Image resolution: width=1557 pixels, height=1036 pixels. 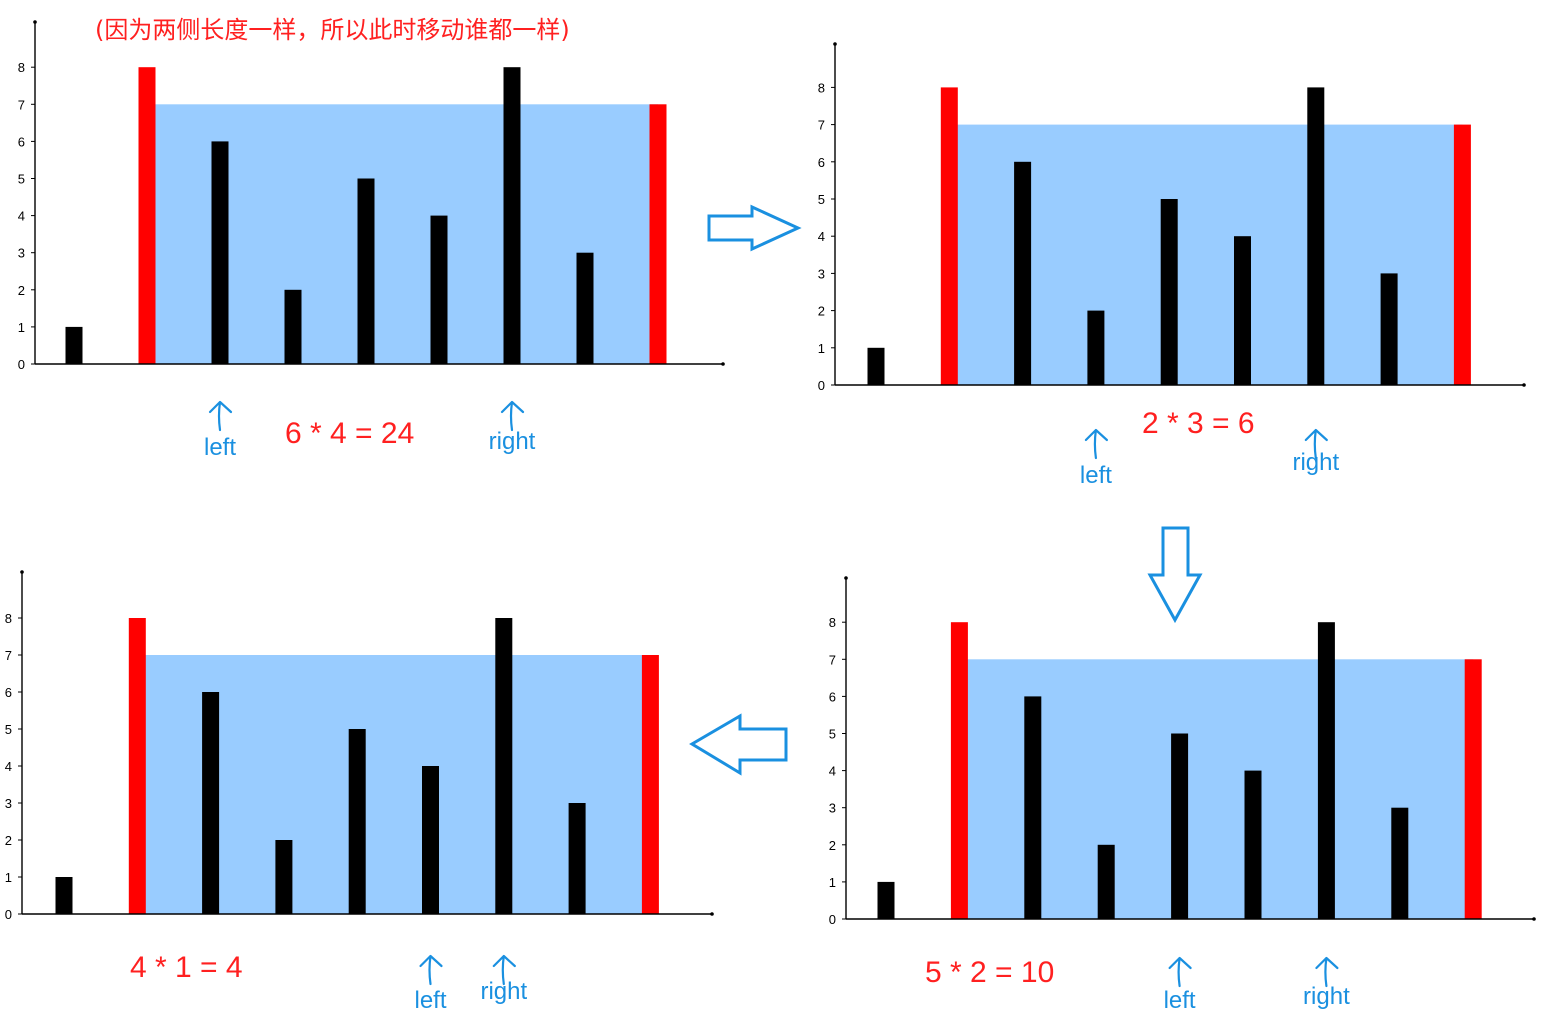 I want to click on step-arrow-left-icon, so click(x=738, y=744).